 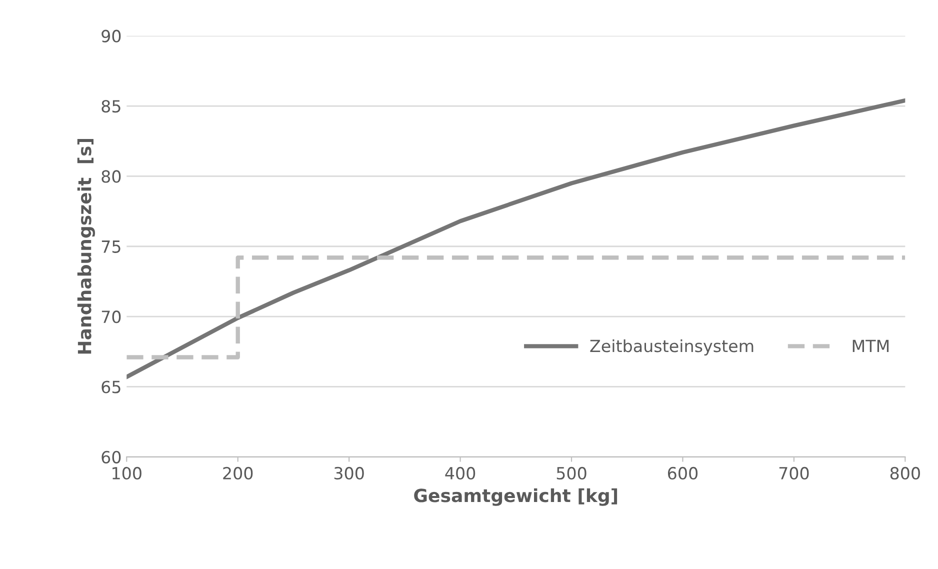 What do you see at coordinates (349, 473) in the screenshot?
I see `x-tick-label: 300` at bounding box center [349, 473].